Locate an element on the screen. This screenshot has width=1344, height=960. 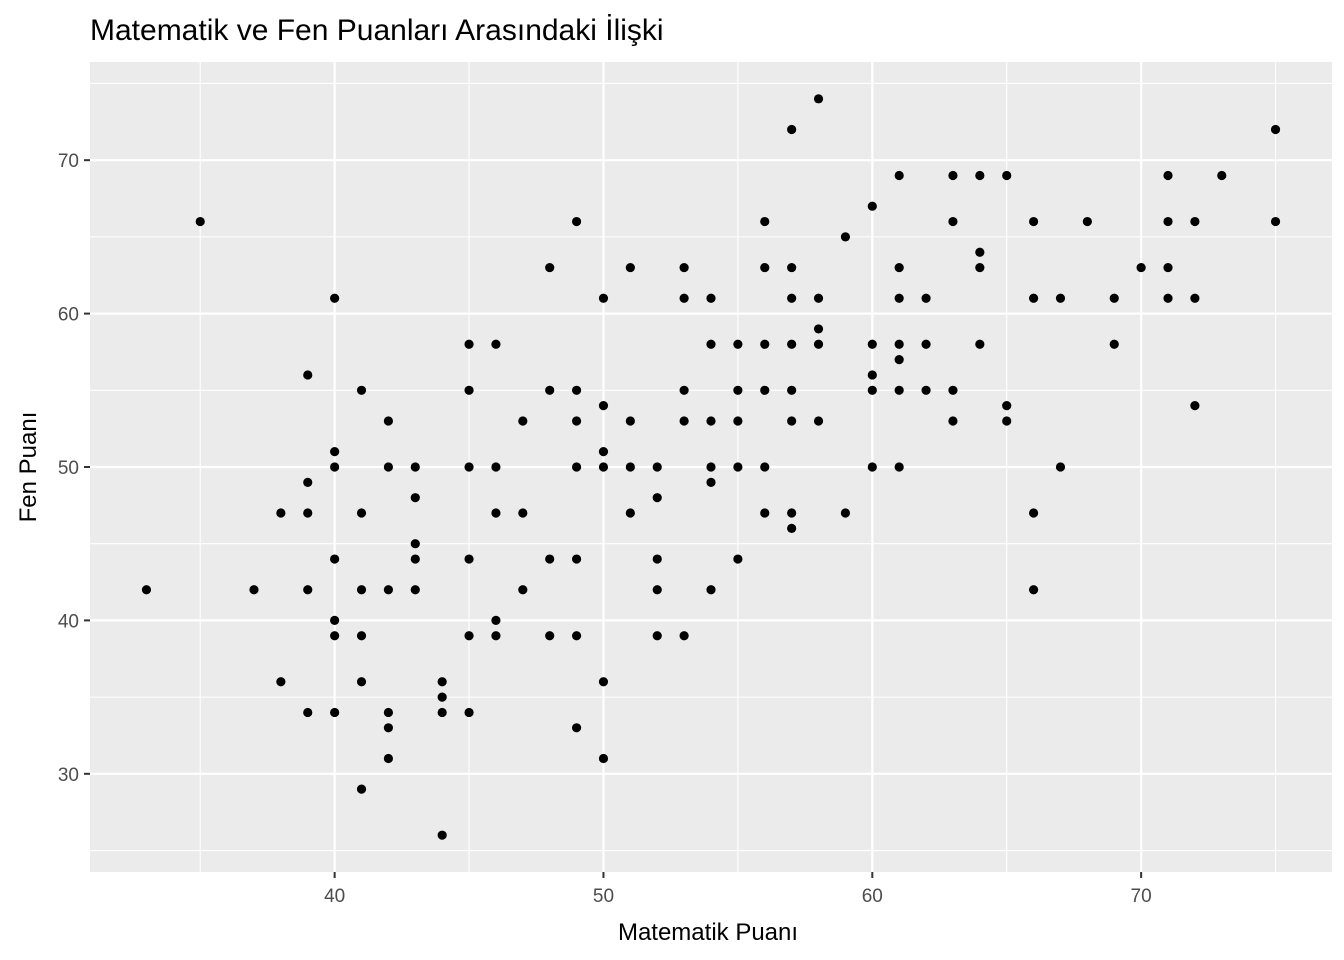
y-tick-label: 40 is located at coordinates (68, 621).